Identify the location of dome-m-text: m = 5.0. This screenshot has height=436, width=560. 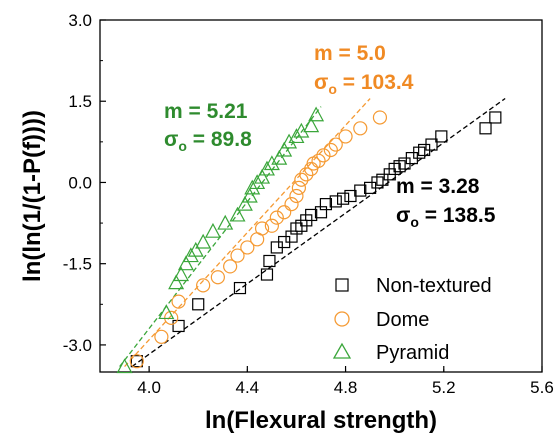
(350, 53).